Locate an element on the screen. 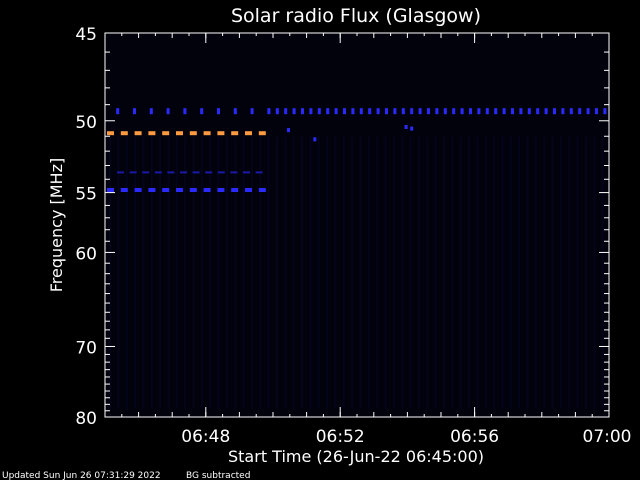  x-tick-label: 07:00 is located at coordinates (607, 437).